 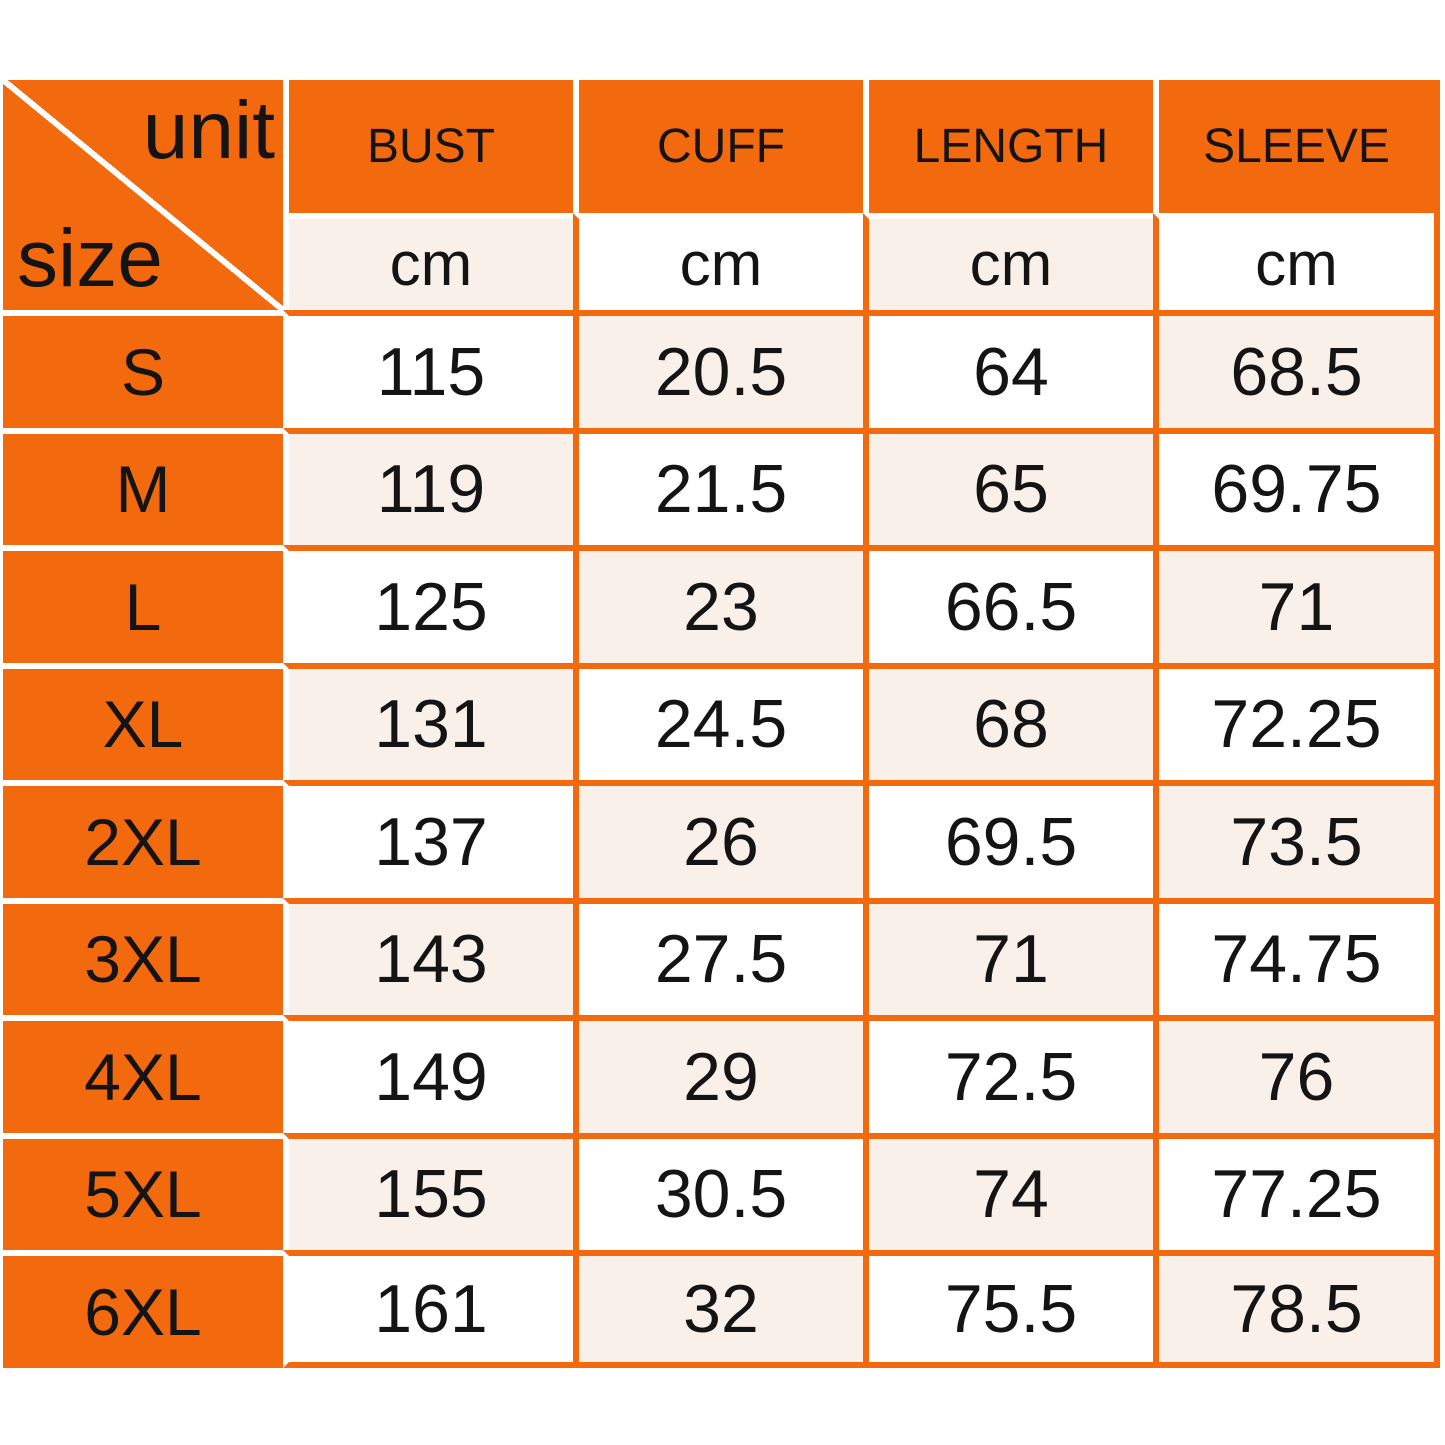 What do you see at coordinates (428, 1191) in the screenshot?
I see `value-cell-5xl-bust: 155` at bounding box center [428, 1191].